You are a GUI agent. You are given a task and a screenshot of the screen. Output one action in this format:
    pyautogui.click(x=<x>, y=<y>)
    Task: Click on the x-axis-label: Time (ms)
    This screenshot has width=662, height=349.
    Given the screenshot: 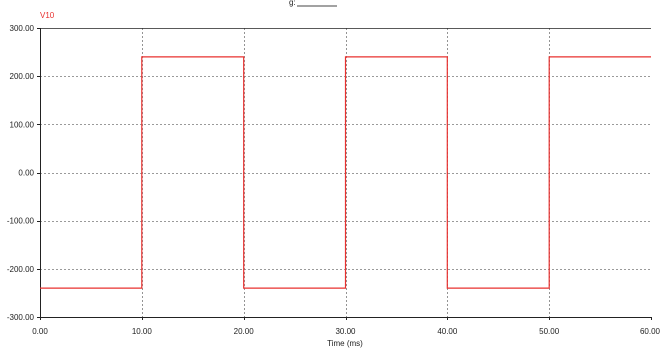 What is the action you would take?
    pyautogui.click(x=345, y=343)
    